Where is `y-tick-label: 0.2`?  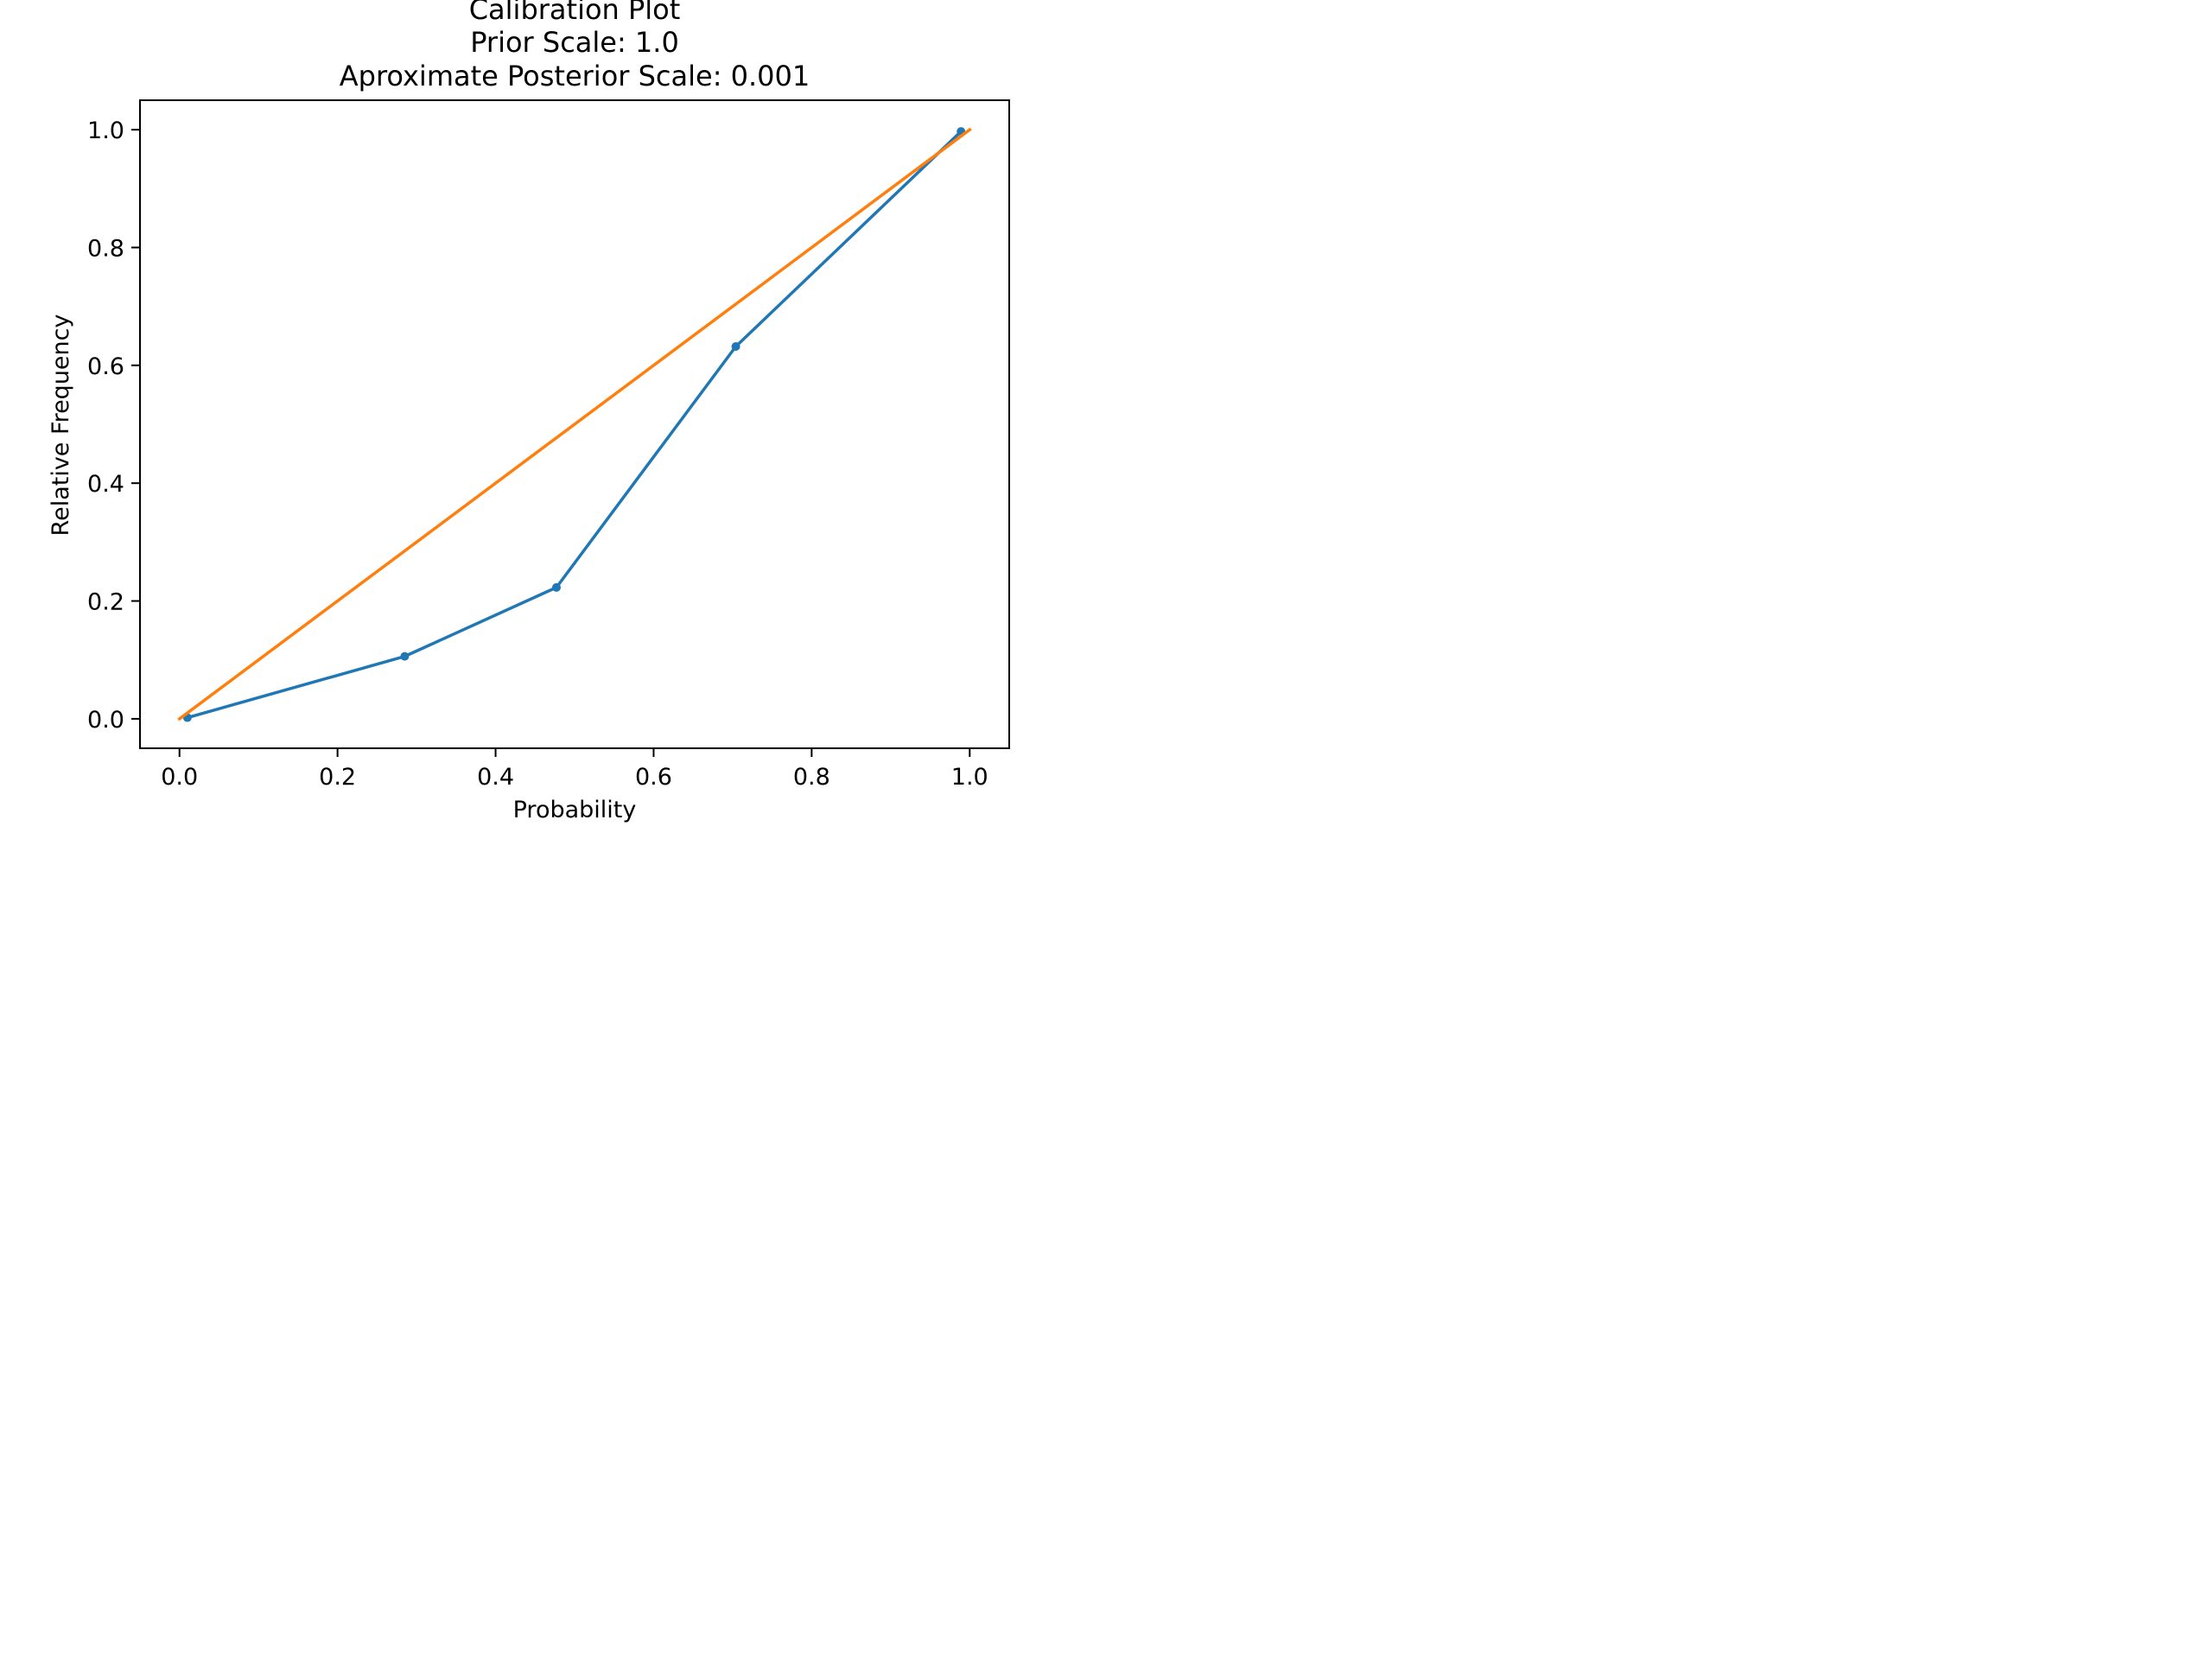
y-tick-label: 0.2 is located at coordinates (105, 602).